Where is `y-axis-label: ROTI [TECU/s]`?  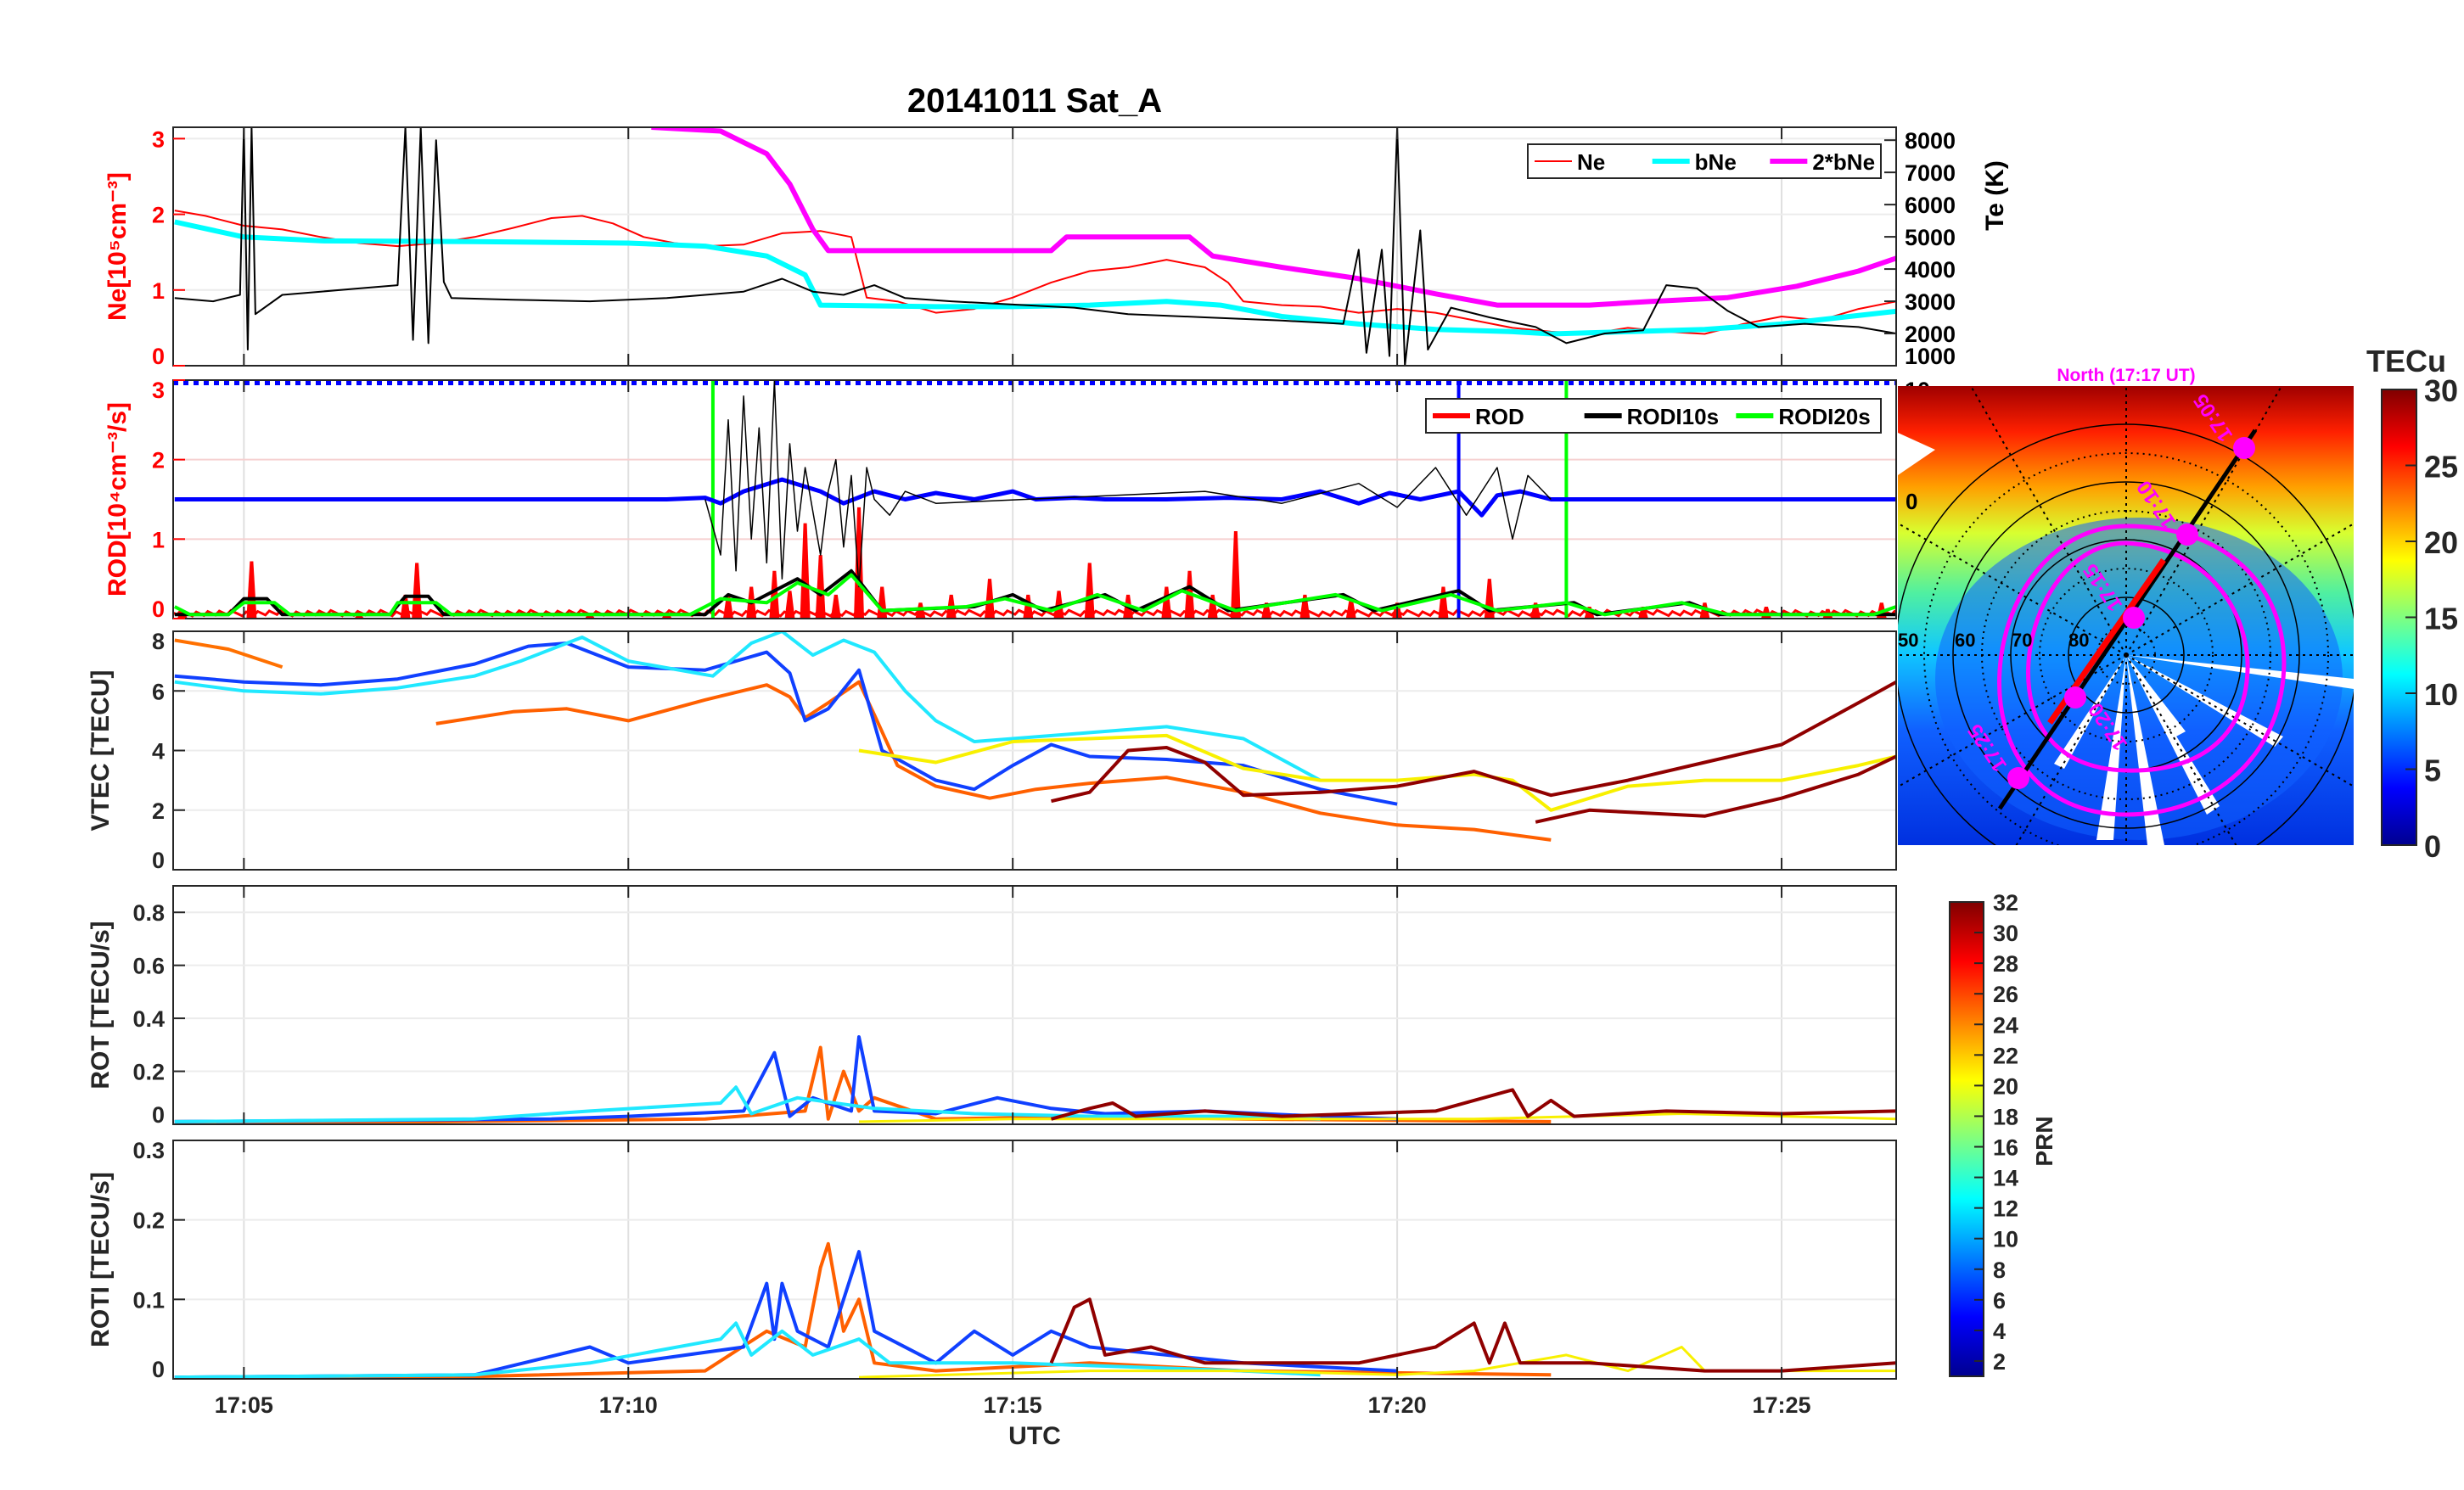 y-axis-label: ROTI [TECU/s] is located at coordinates (101, 1259).